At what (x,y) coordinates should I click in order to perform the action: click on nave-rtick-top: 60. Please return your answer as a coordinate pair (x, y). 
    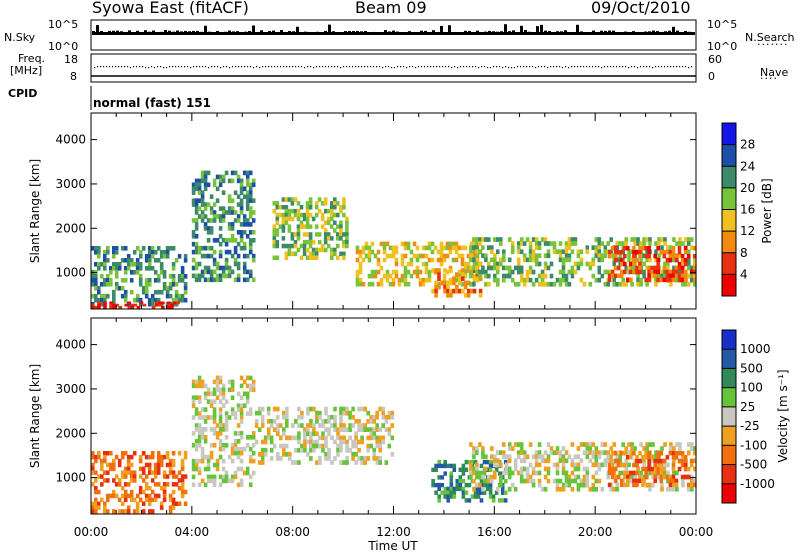
    Looking at the image, I should click on (715, 59).